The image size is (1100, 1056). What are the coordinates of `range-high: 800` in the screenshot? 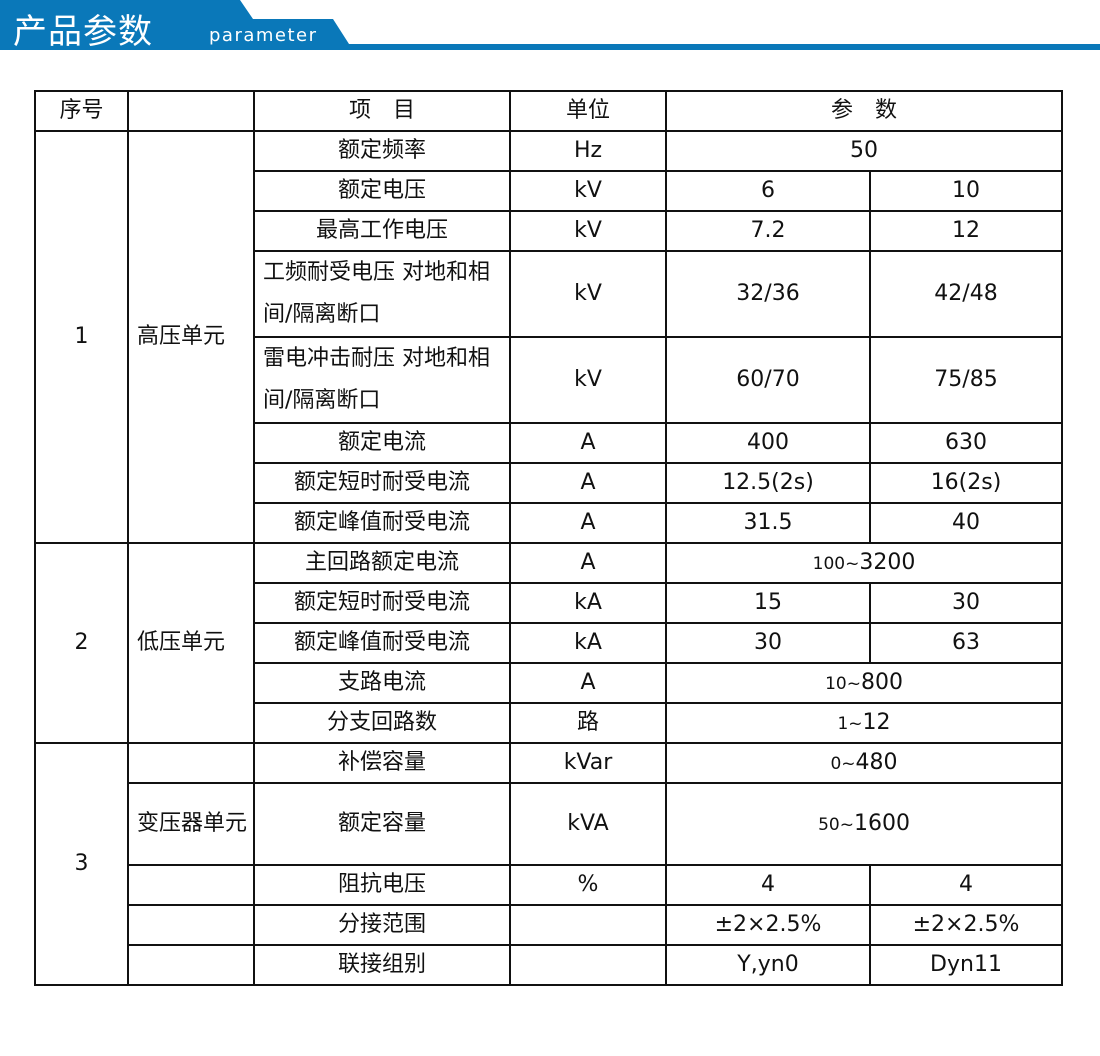 It's located at (881, 682).